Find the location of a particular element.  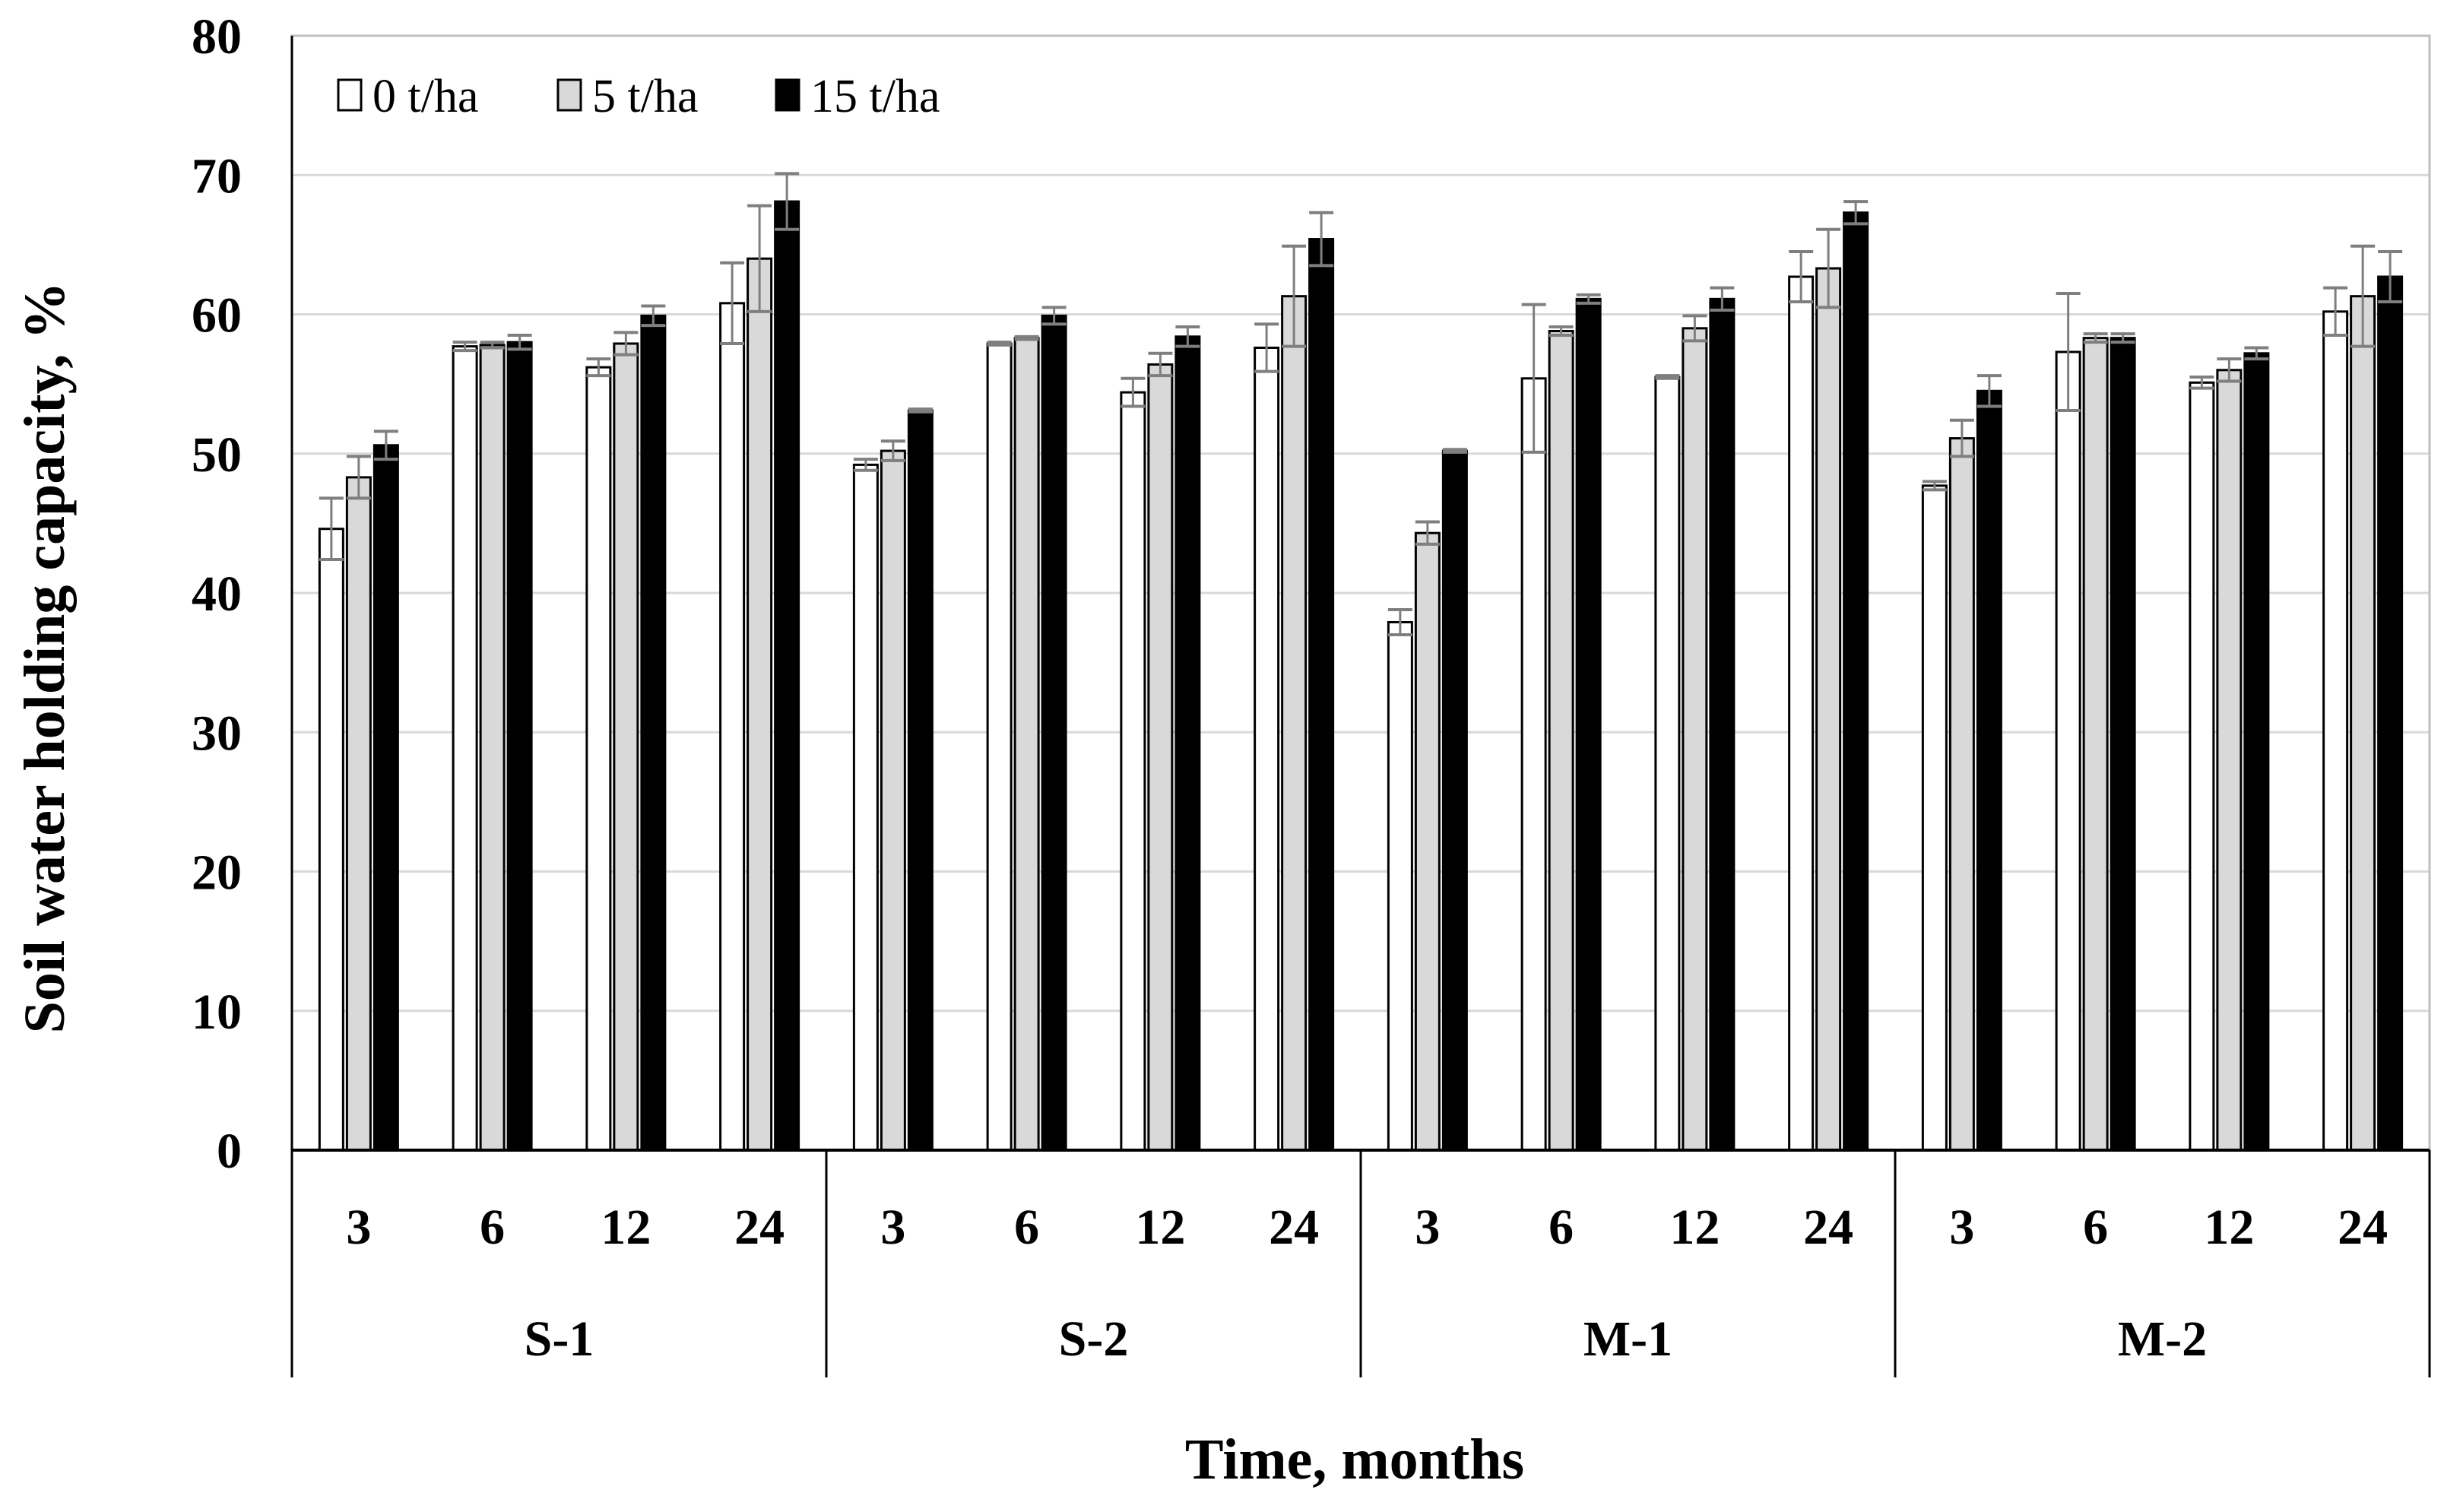

group-label: S-1 is located at coordinates (560, 1339).